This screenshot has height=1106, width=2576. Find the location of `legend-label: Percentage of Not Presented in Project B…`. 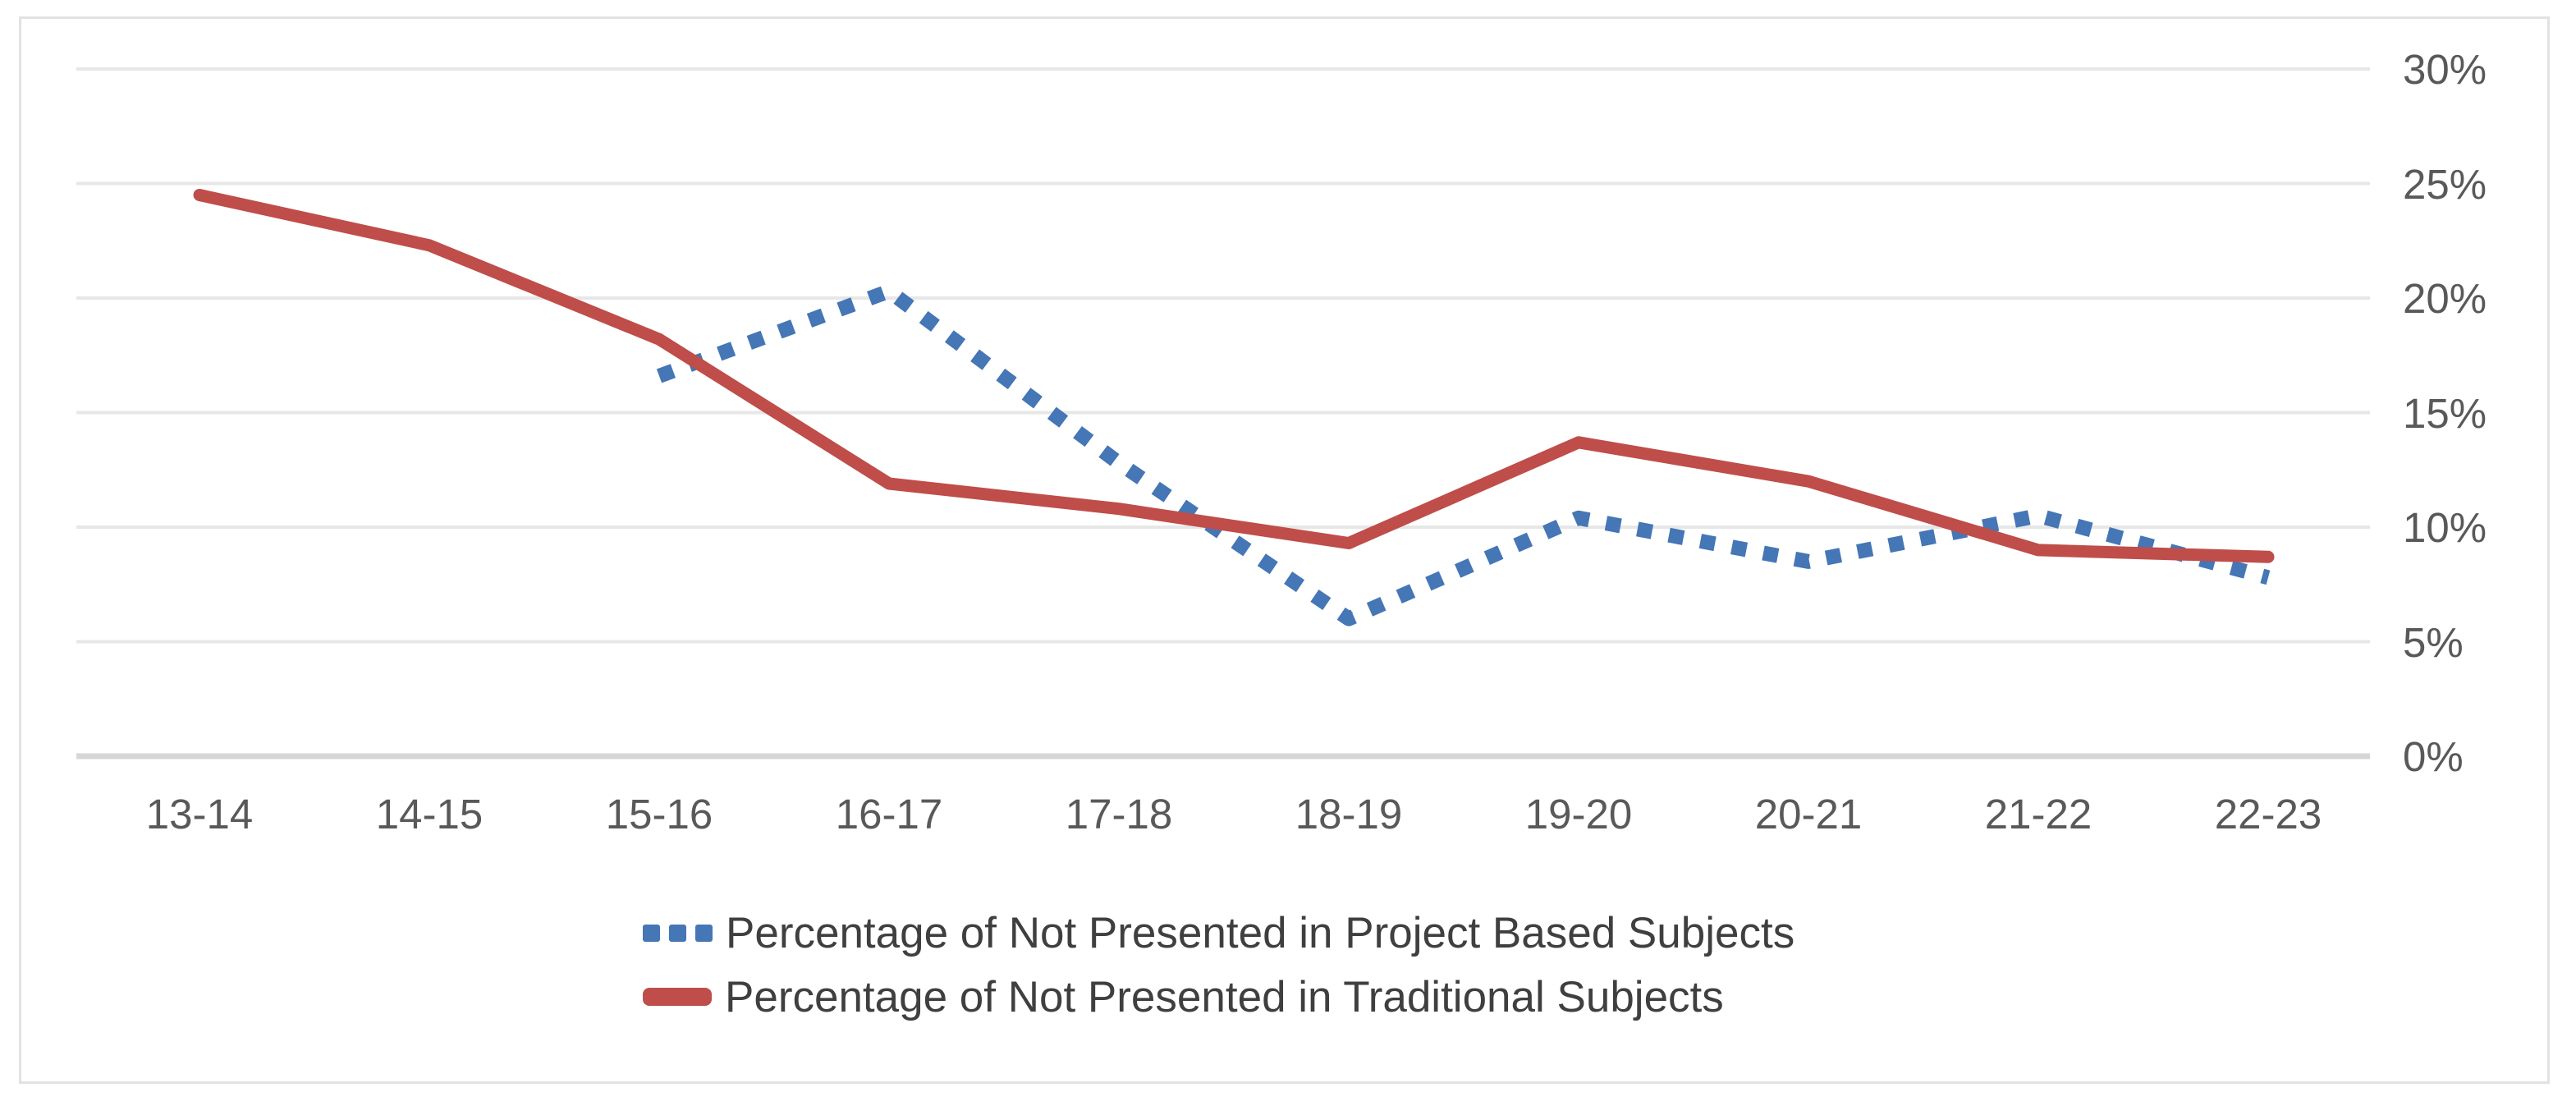

legend-label: Percentage of Not Presented in Project B… is located at coordinates (1261, 933).